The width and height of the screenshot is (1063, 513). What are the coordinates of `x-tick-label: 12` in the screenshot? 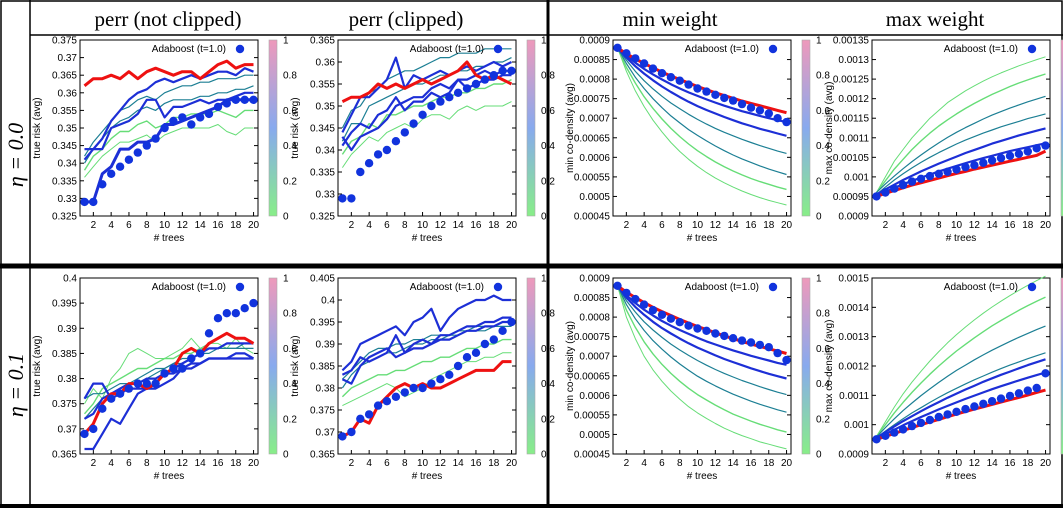 It's located at (183, 463).